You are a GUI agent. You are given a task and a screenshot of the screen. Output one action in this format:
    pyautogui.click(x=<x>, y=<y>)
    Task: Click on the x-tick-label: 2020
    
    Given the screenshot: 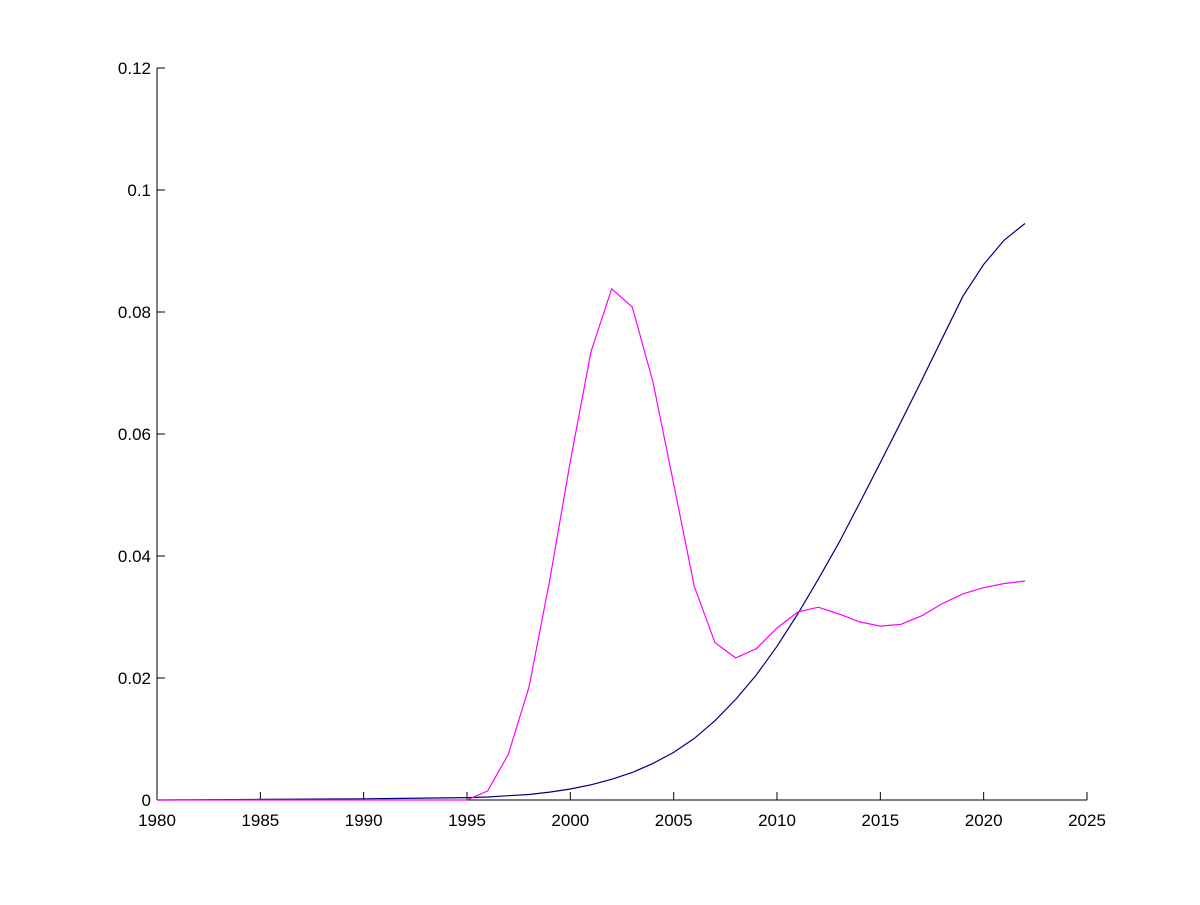 What is the action you would take?
    pyautogui.click(x=984, y=820)
    